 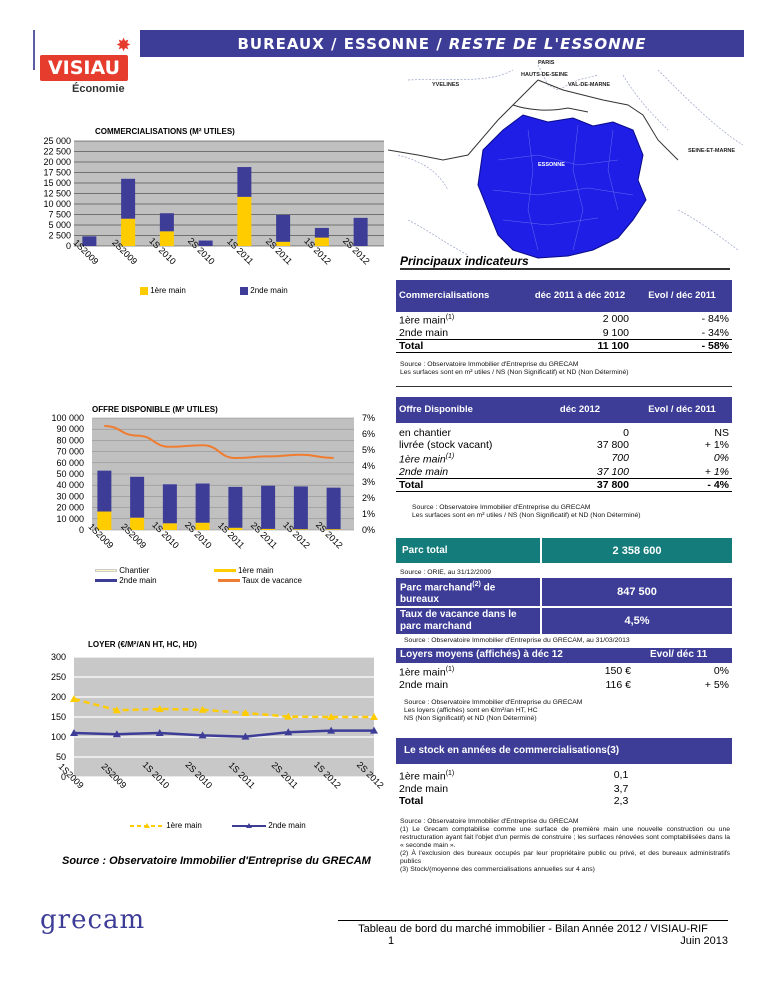 I want to click on page-number: 1, so click(x=391, y=941).